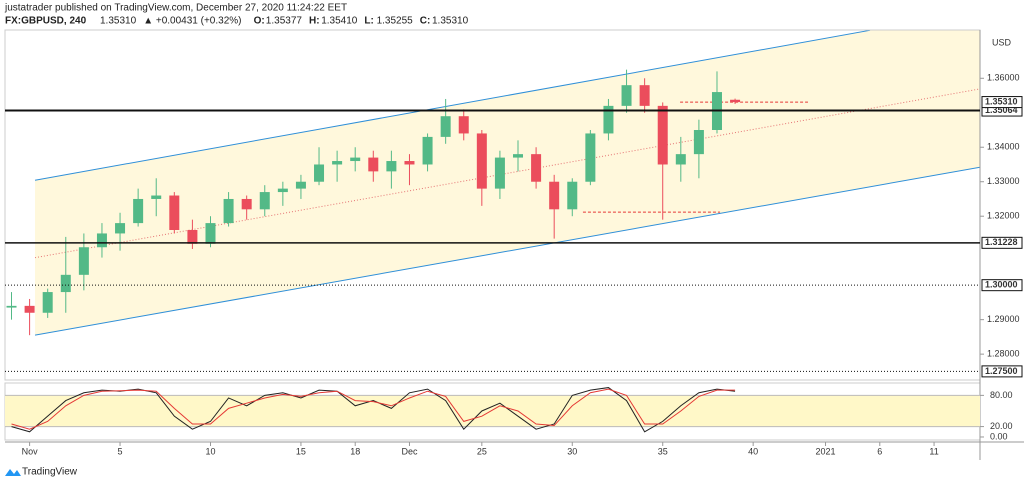  Describe the element at coordinates (1002, 42) in the screenshot. I see `currency: USD` at that location.